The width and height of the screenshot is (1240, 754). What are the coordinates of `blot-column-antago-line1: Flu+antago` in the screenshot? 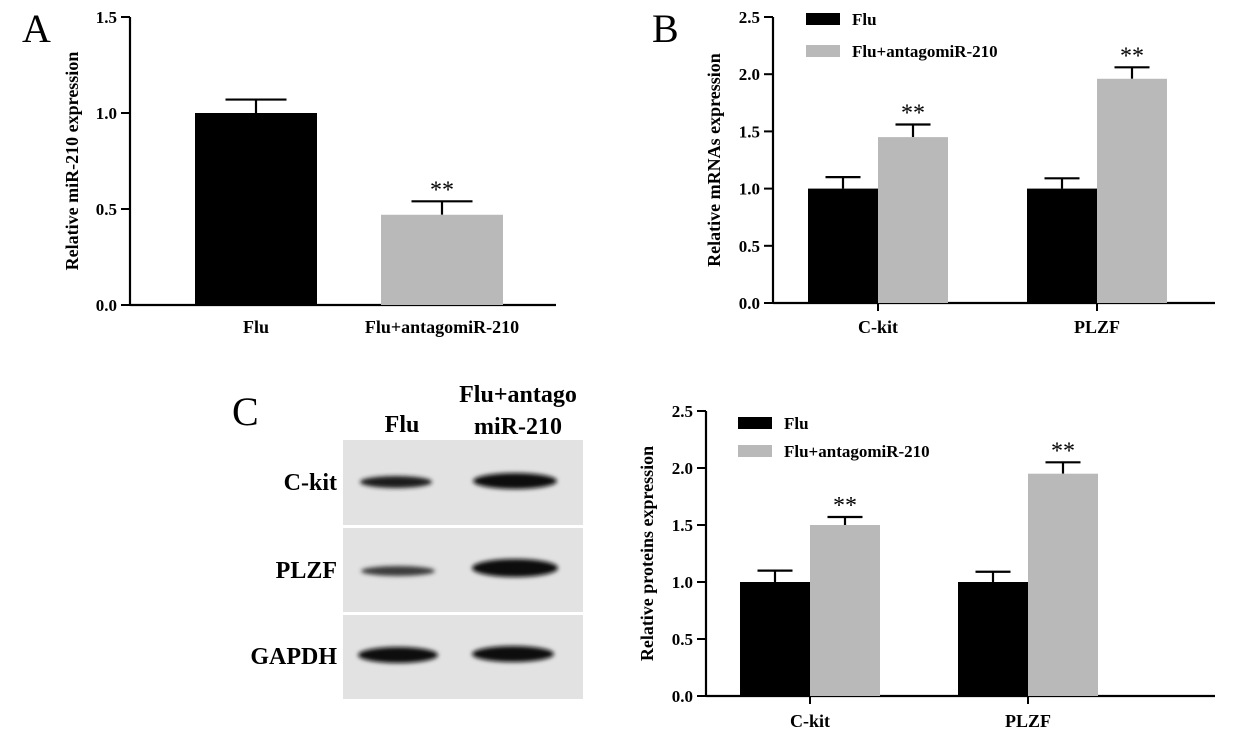 It's located at (518, 395).